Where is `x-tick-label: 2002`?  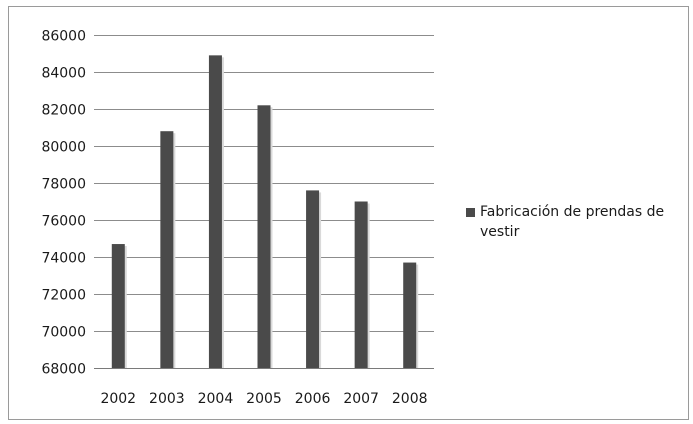
x-tick-label: 2002 is located at coordinates (118, 399).